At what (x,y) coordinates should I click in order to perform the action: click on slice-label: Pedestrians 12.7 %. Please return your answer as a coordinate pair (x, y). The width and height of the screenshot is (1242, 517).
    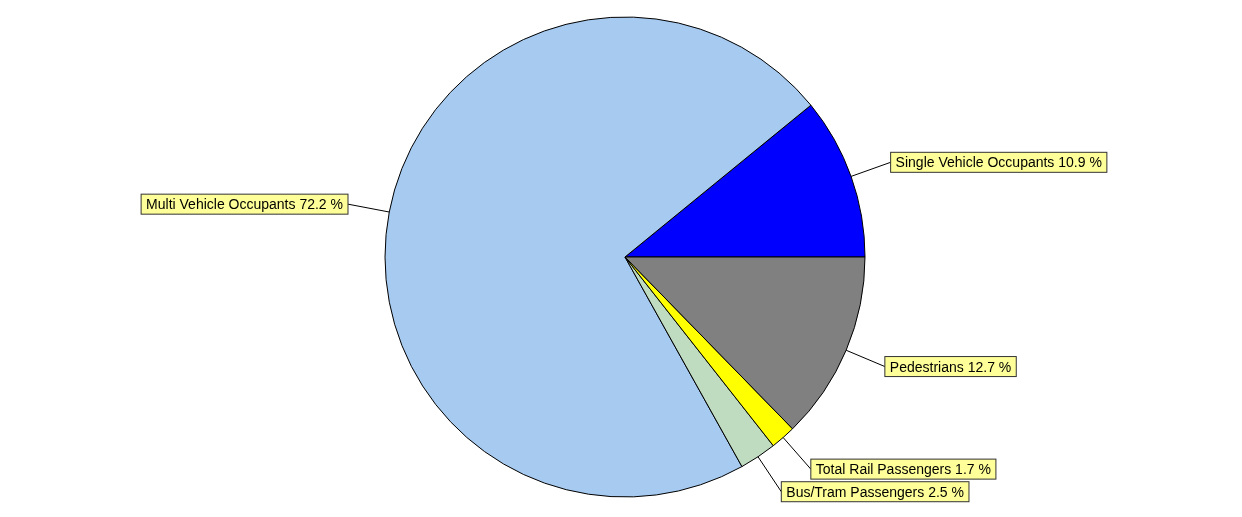
    Looking at the image, I should click on (950, 366).